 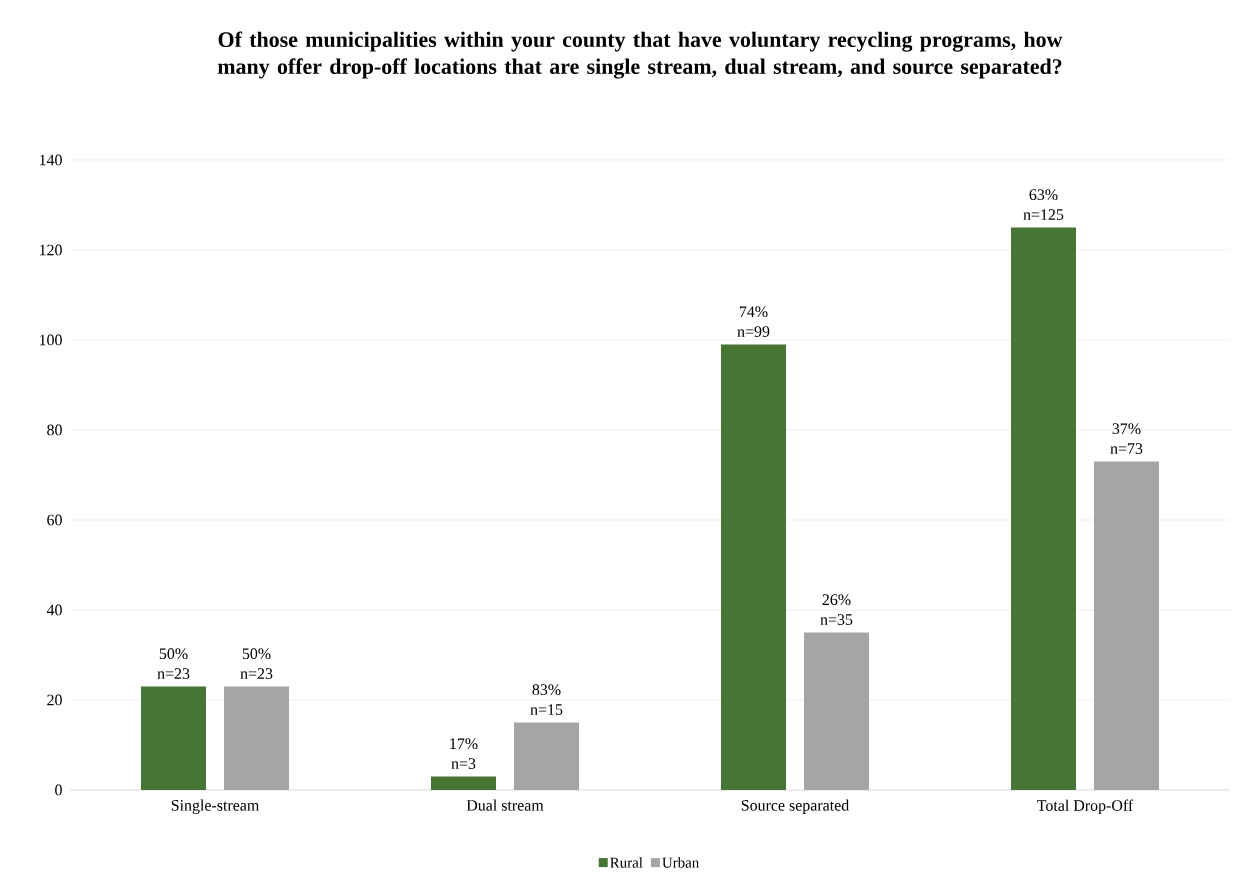 What do you see at coordinates (54, 430) in the screenshot?
I see `y-tick-label: 80` at bounding box center [54, 430].